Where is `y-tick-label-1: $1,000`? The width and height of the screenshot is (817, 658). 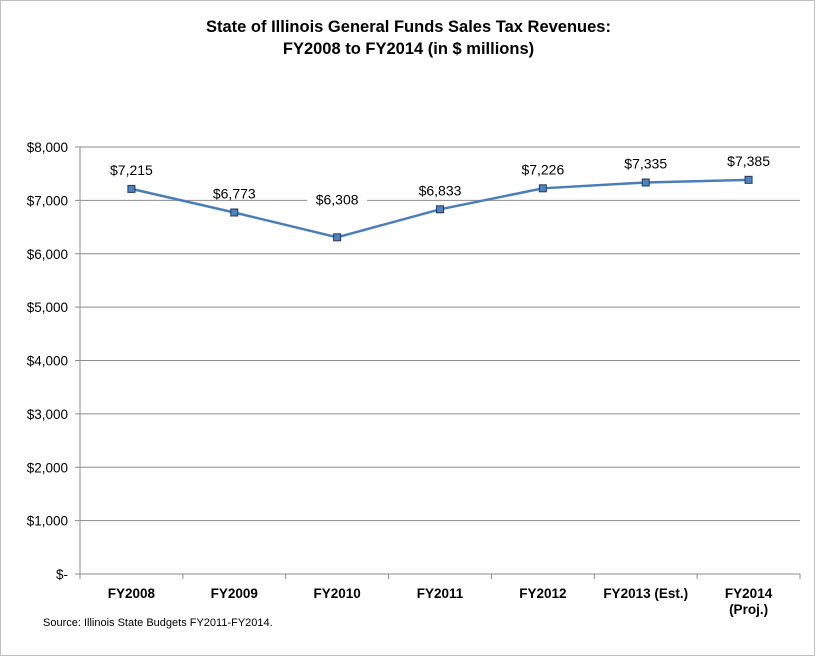 y-tick-label-1: $1,000 is located at coordinates (47, 521).